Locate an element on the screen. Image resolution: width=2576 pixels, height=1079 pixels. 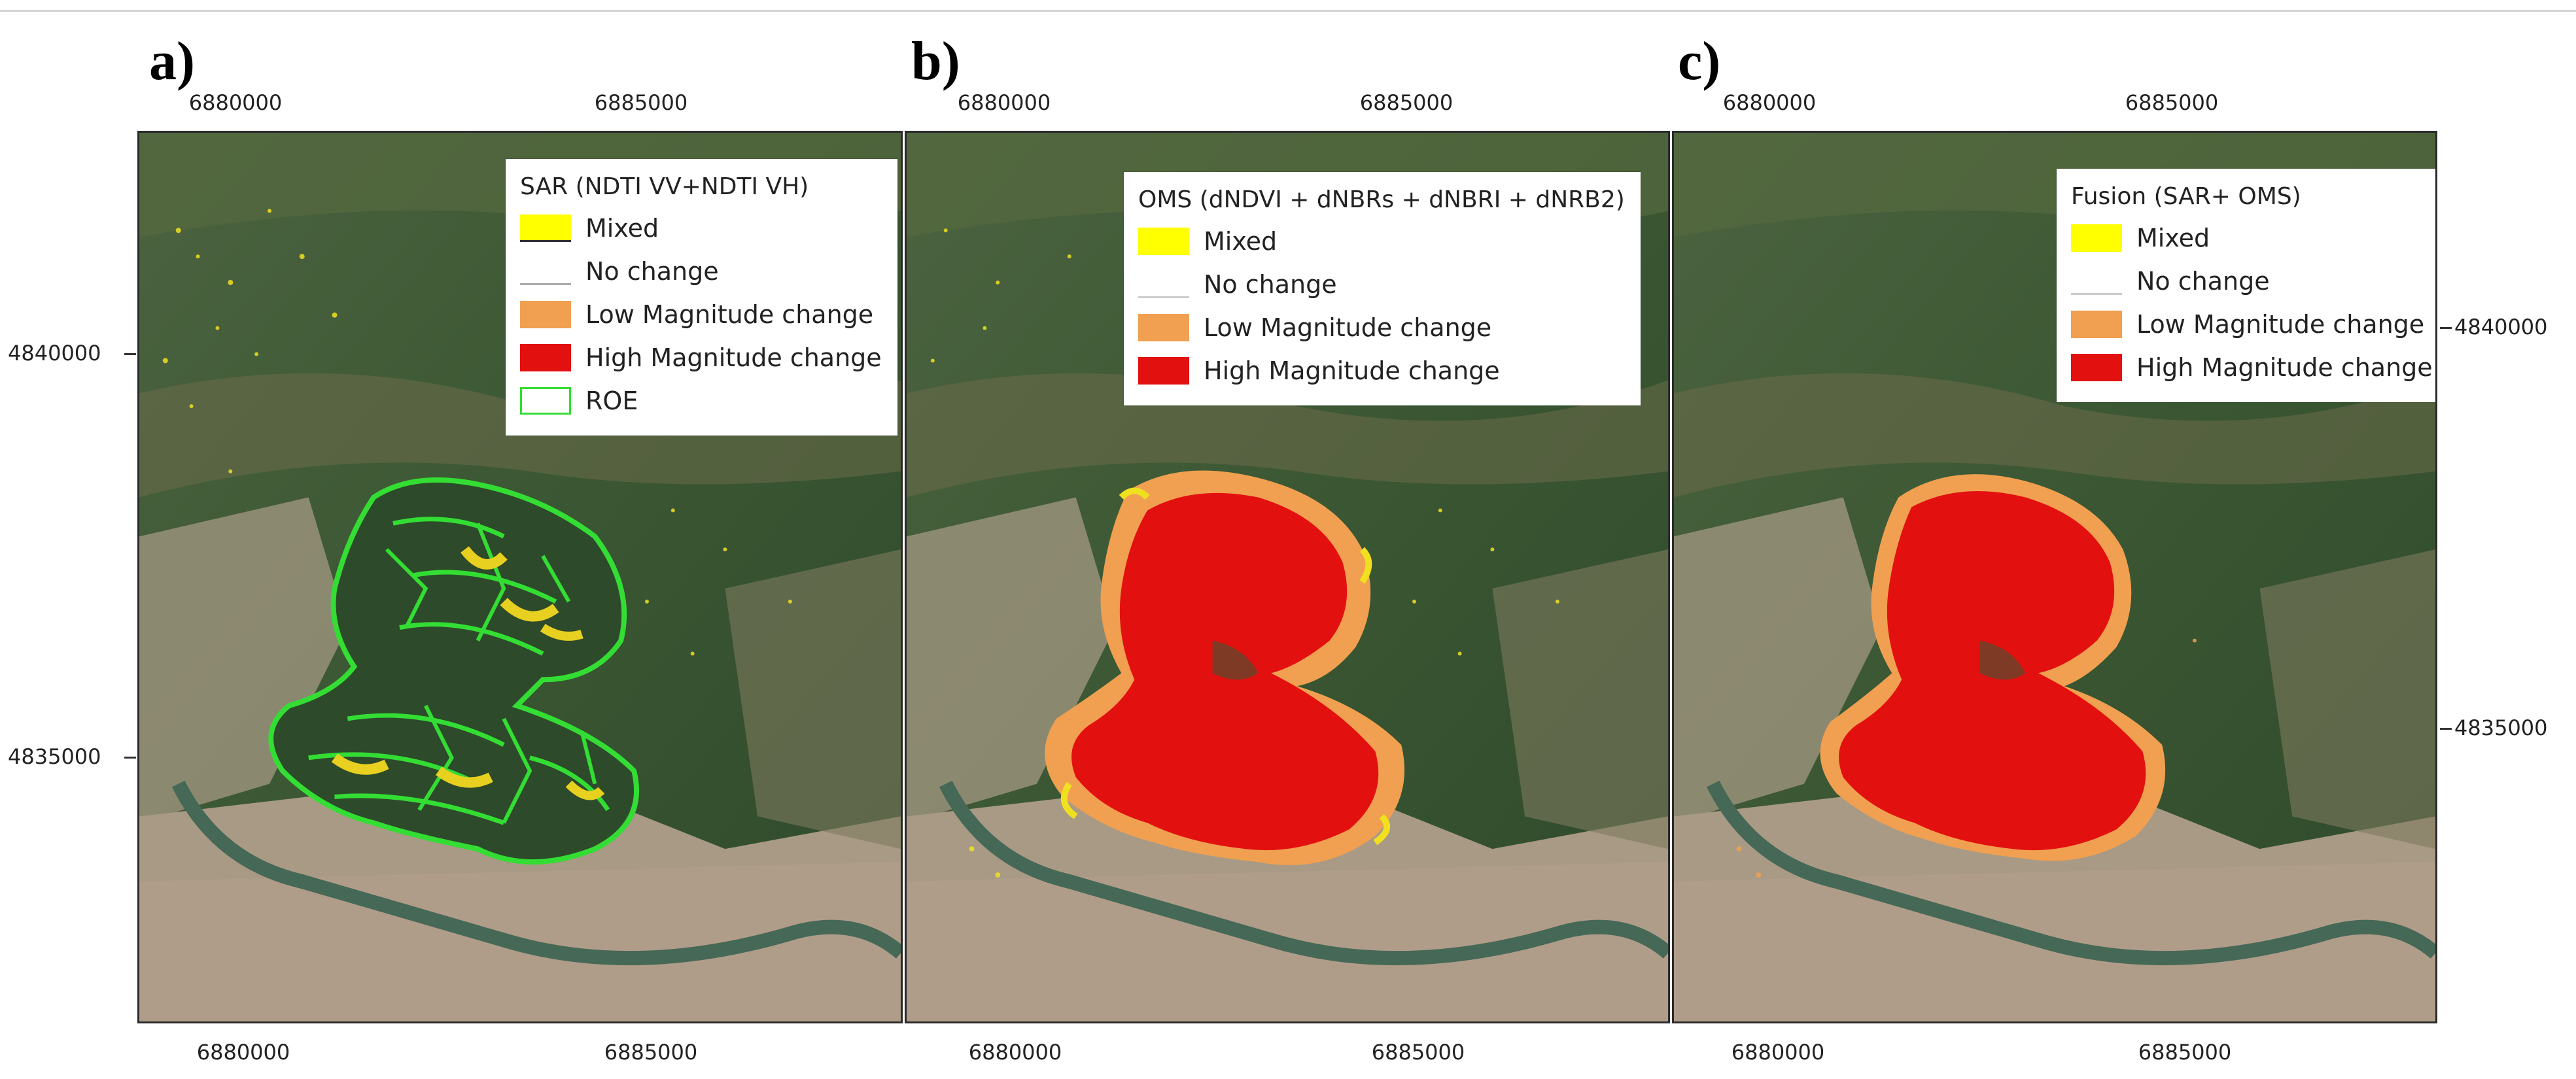
x-tick-top-b-2: 6885000 is located at coordinates (1406, 102).